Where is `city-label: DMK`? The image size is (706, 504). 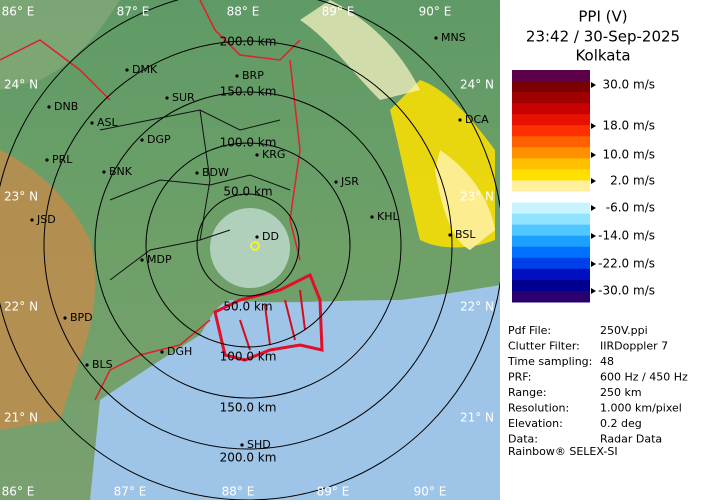 city-label: DMK is located at coordinates (145, 69).